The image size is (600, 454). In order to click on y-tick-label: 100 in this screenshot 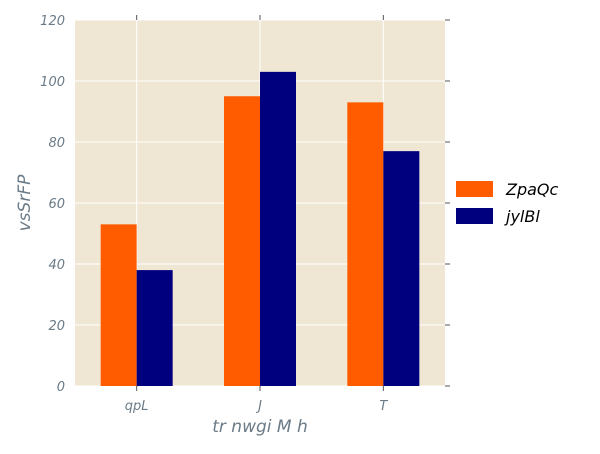, I will do `click(52, 82)`.